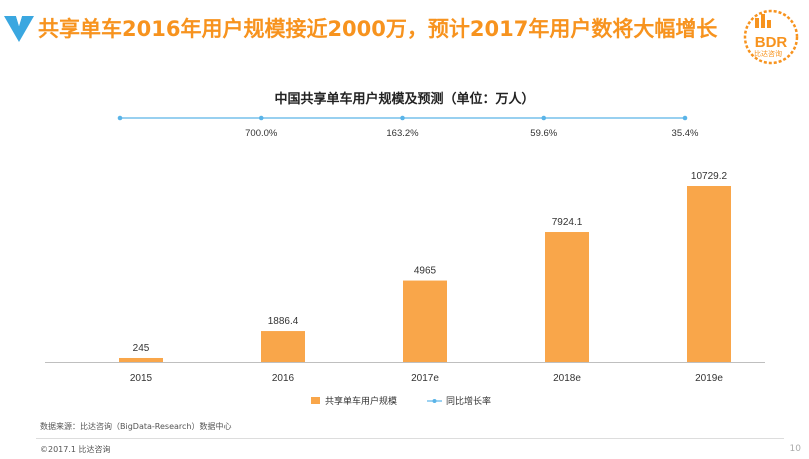 This screenshot has height=459, width=809. Describe the element at coordinates (404, 99) in the screenshot. I see `chart-title: 中国共享单车用户规模及预测（单位：万人）` at that location.